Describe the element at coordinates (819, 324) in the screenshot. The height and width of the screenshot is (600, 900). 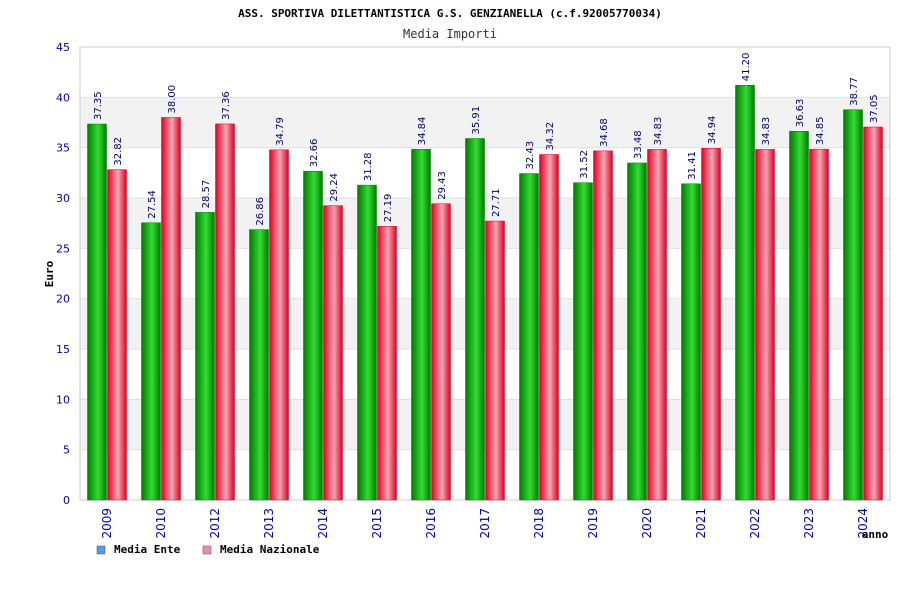
I see `bar-media-nazionale-2023` at that location.